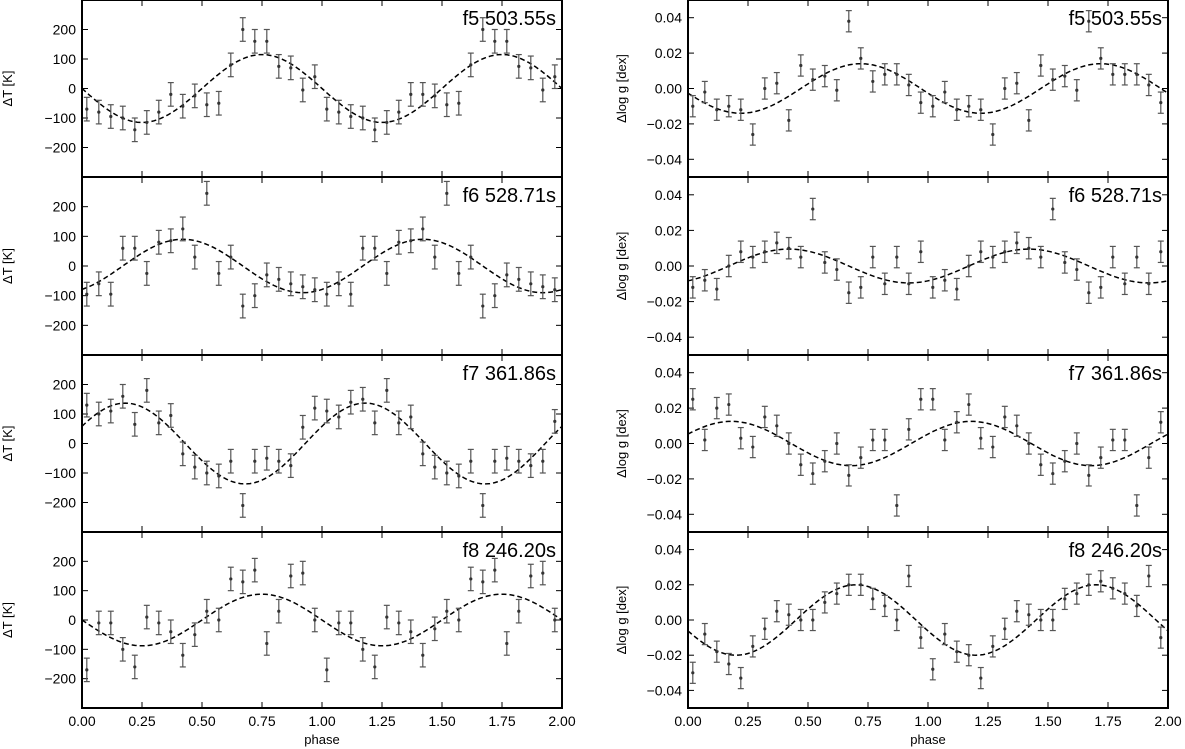 This screenshot has width=1185, height=749. I want to click on y-tick-label: 0, so click(72, 620).